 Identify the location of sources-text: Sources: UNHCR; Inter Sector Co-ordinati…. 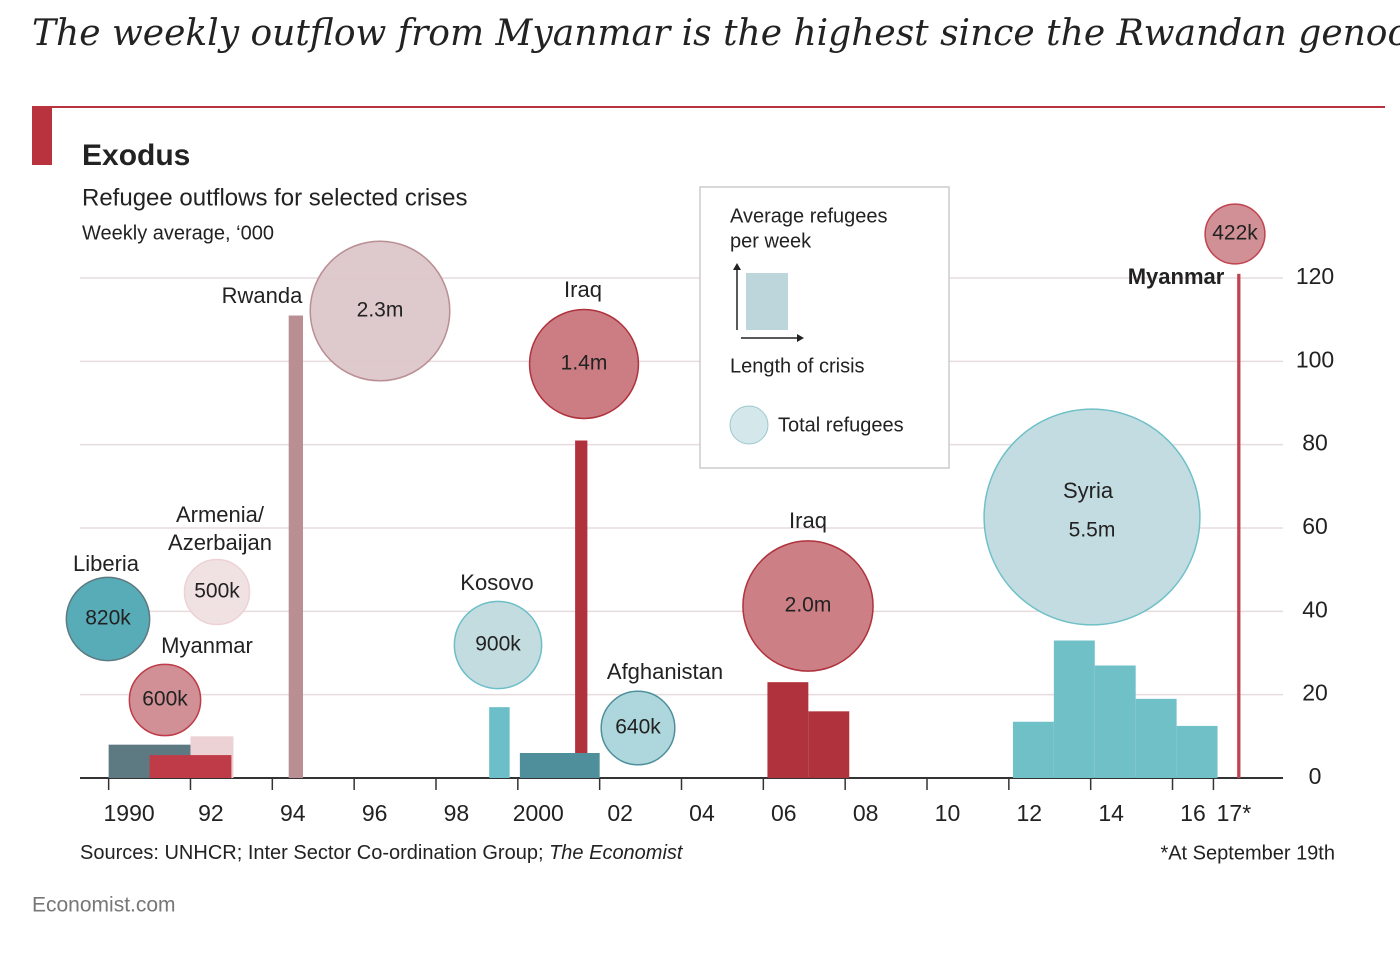
(314, 853).